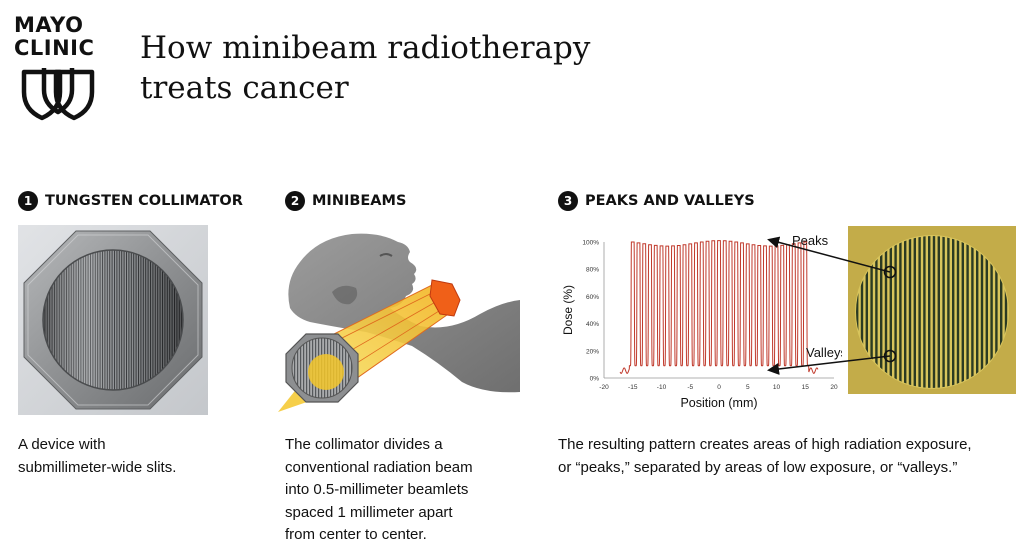  I want to click on dosimetry-film-image, so click(932, 310).